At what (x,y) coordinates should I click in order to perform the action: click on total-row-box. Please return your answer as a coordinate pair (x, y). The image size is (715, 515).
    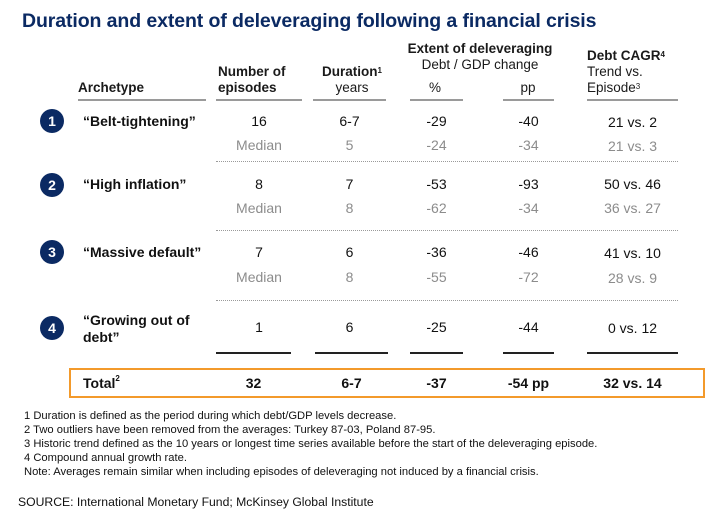
    Looking at the image, I should click on (387, 383).